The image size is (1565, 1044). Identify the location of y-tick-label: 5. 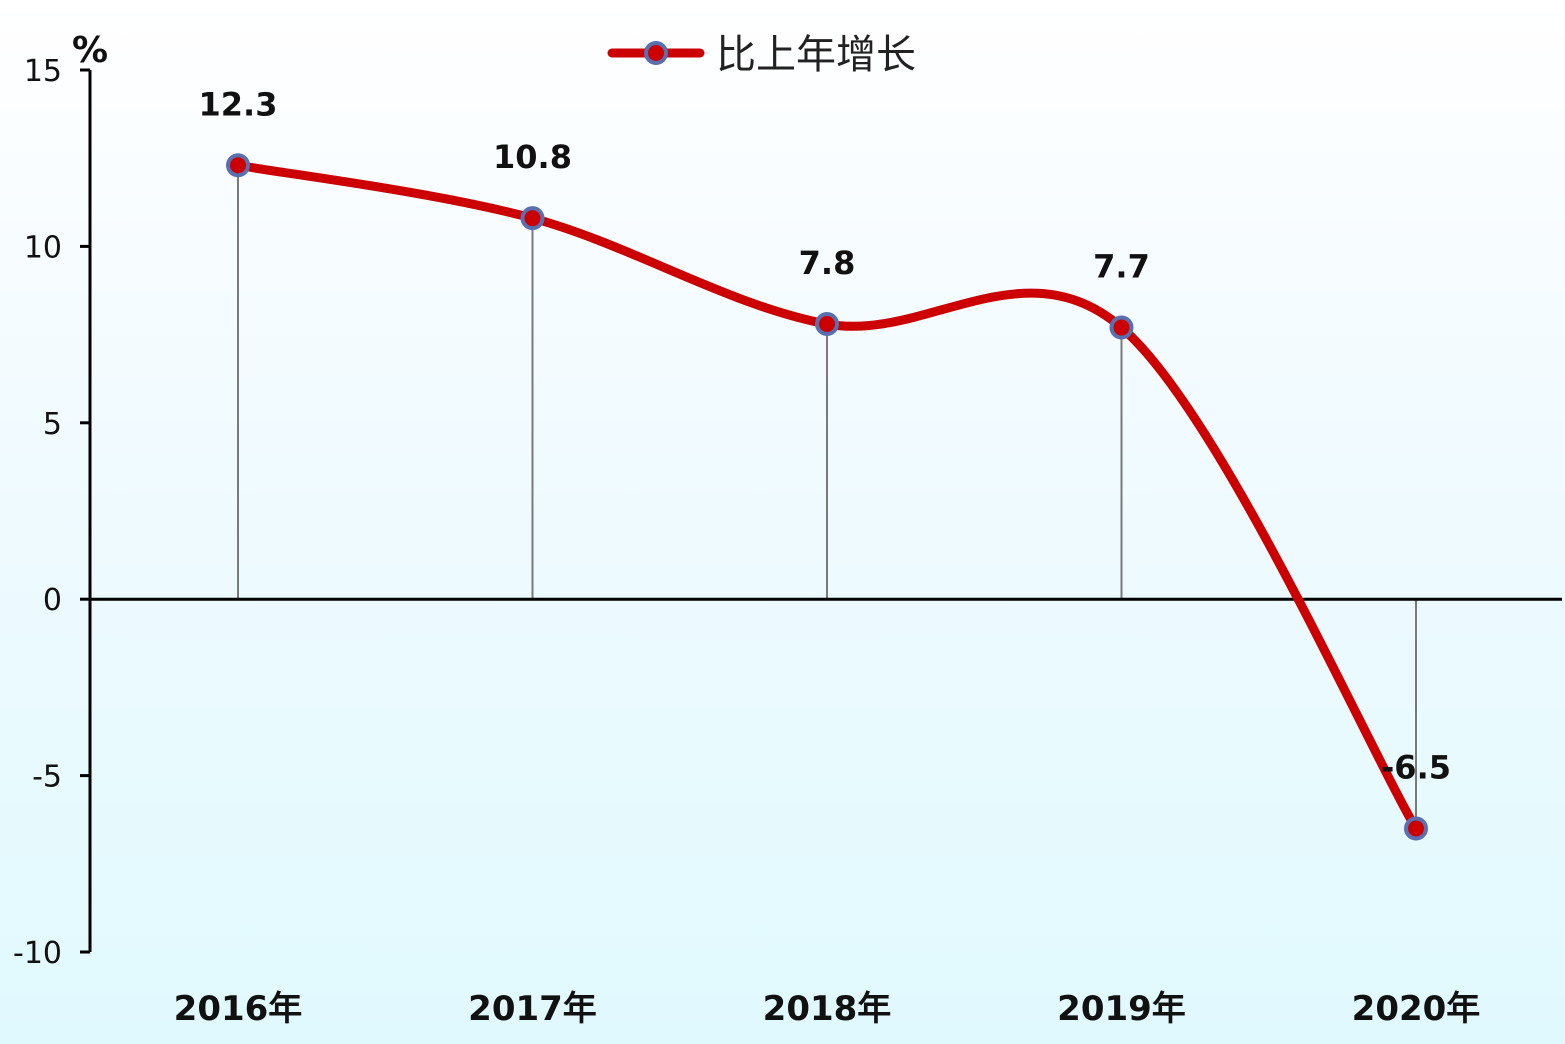
(52, 424).